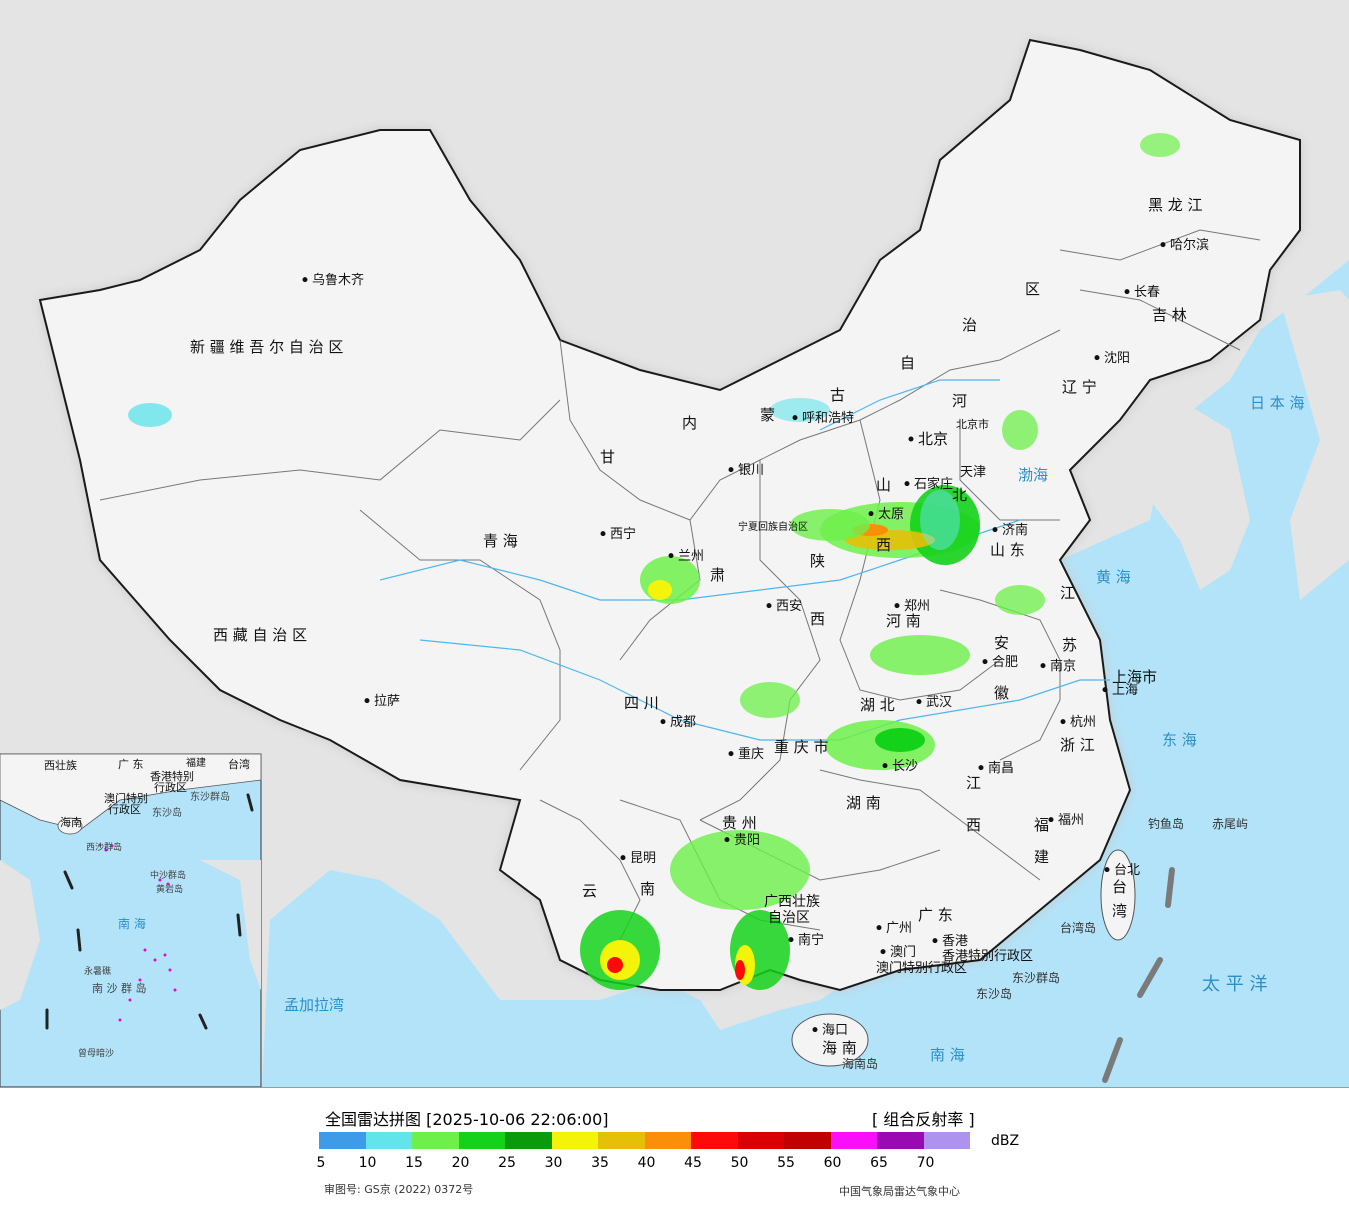 Image resolution: width=1349 pixels, height=1209 pixels. I want to click on gansu-label: 甘, so click(607, 457).